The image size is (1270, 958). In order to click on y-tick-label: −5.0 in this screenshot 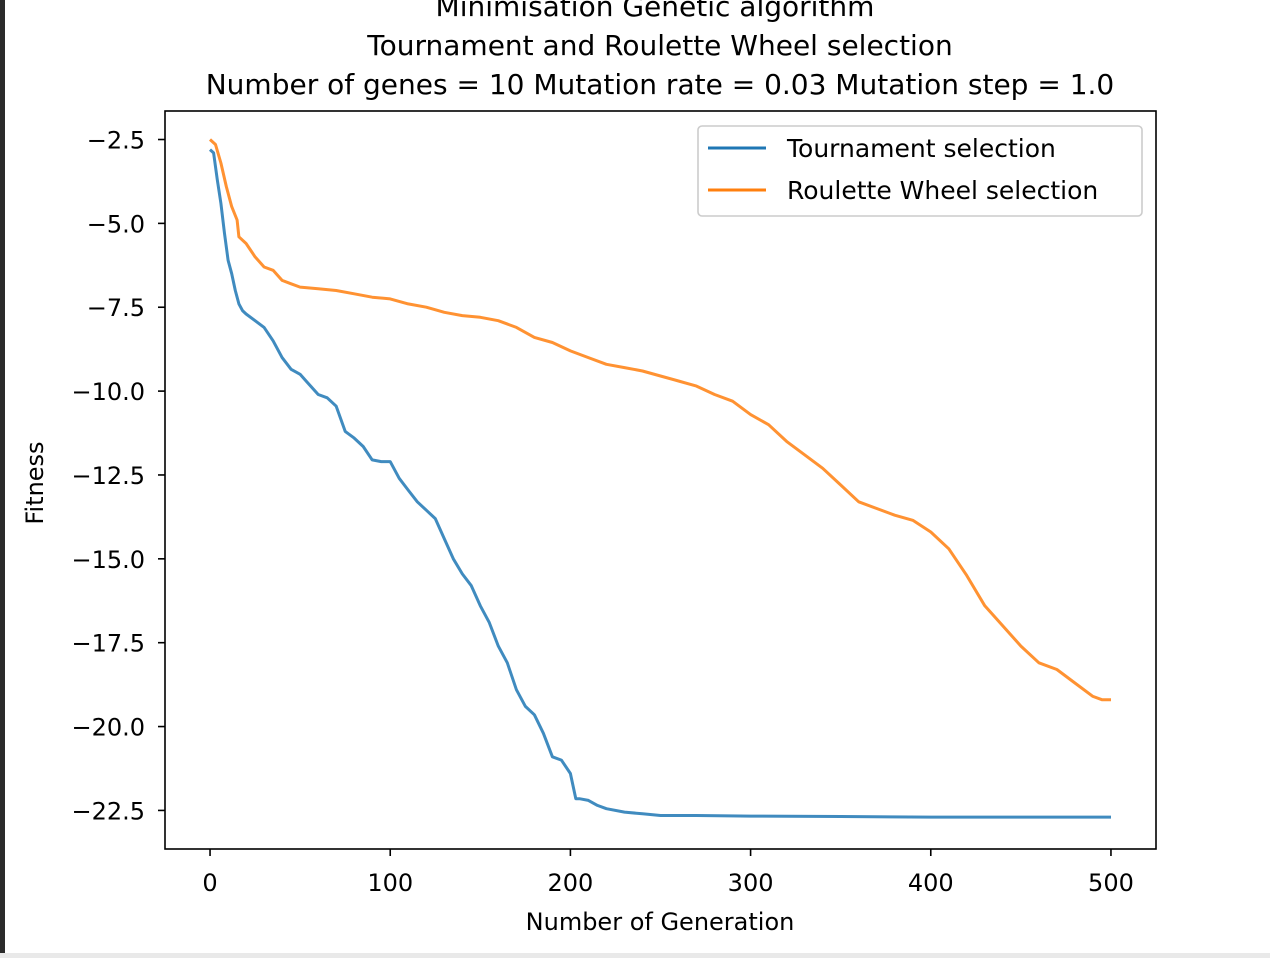, I will do `click(116, 224)`.